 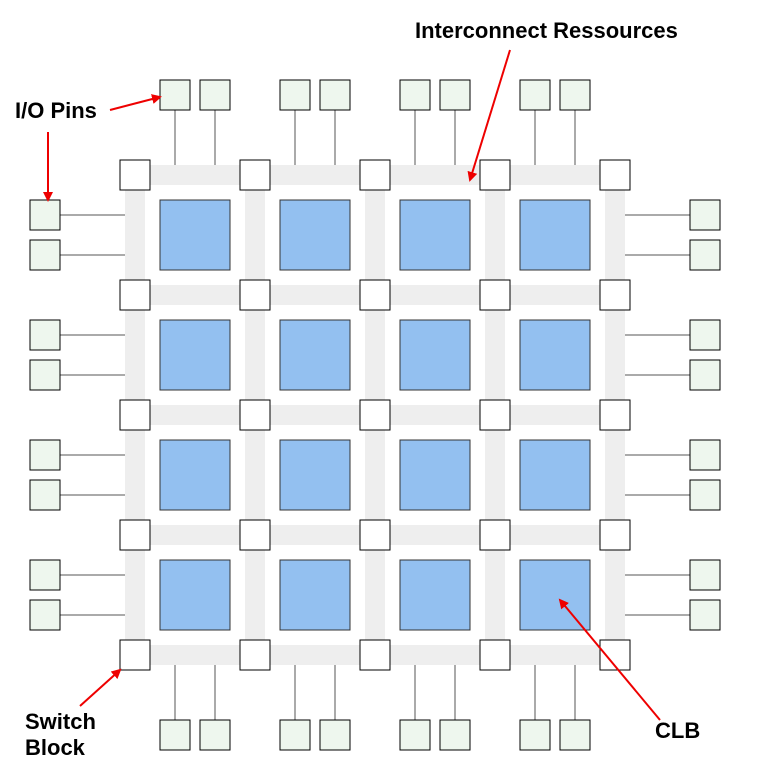 I want to click on switch-block-arrow, so click(x=100, y=687).